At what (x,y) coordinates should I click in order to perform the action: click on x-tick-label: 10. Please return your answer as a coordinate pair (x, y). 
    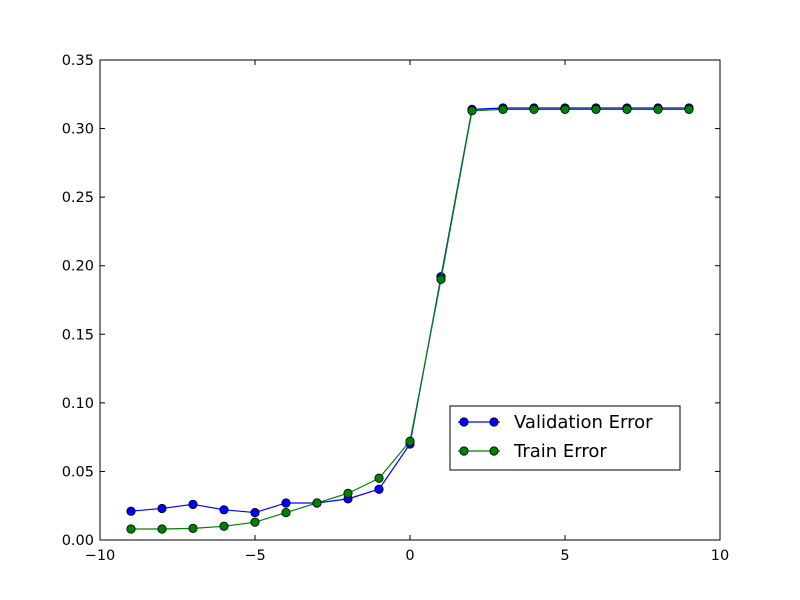
    Looking at the image, I should click on (720, 556).